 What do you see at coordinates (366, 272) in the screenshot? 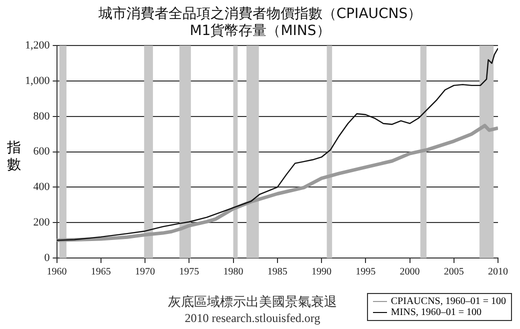
I see `x-tick-label: 1995` at bounding box center [366, 272].